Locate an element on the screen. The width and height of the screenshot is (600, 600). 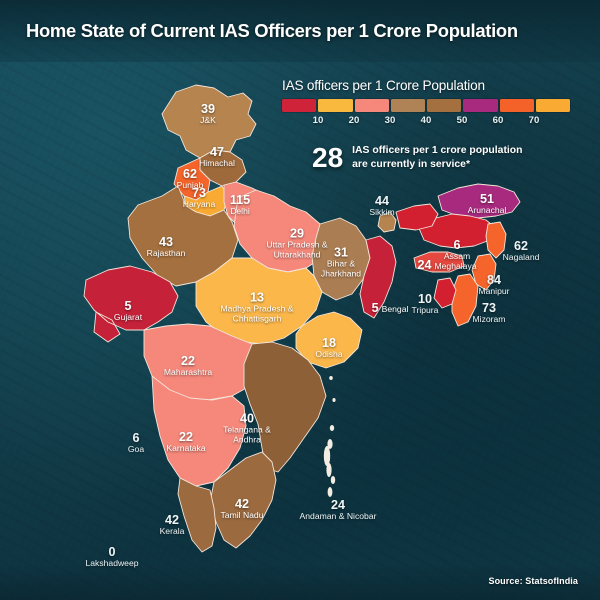
map-region-mizoram is located at coordinates (465, 300).